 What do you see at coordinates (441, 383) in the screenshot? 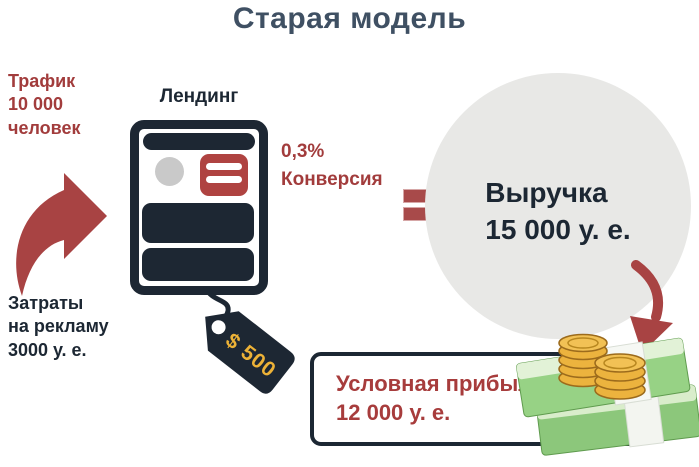
I see `profit-title: Условная прибыль` at bounding box center [441, 383].